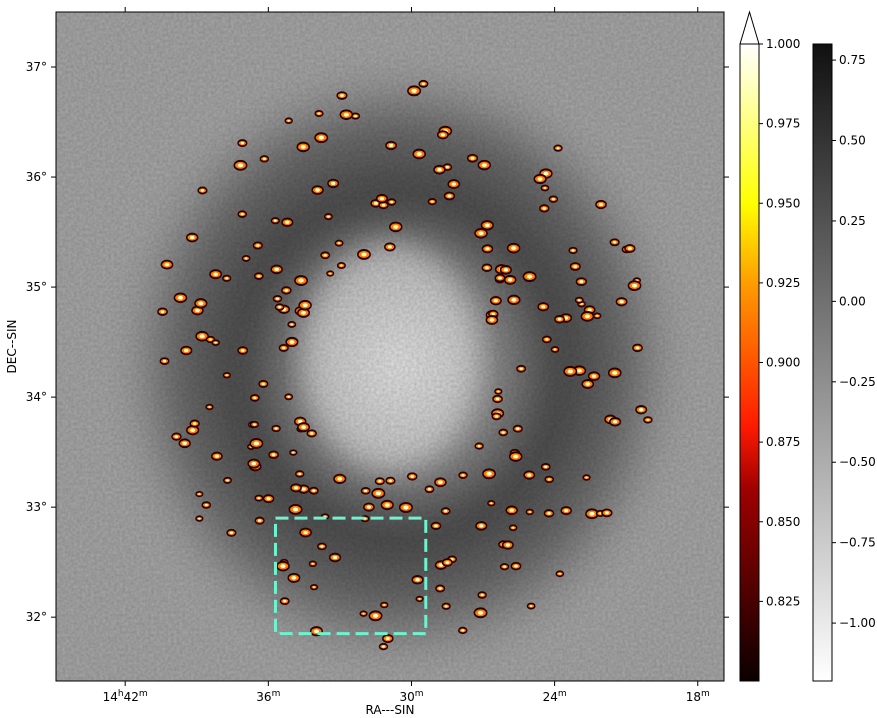 The height and width of the screenshot is (718, 877). What do you see at coordinates (844, 362) in the screenshot?
I see `colorbar-gray: −1.00 −0.75 −0.50 −0.25 0.00 0.25 0.50 0.75` at bounding box center [844, 362].